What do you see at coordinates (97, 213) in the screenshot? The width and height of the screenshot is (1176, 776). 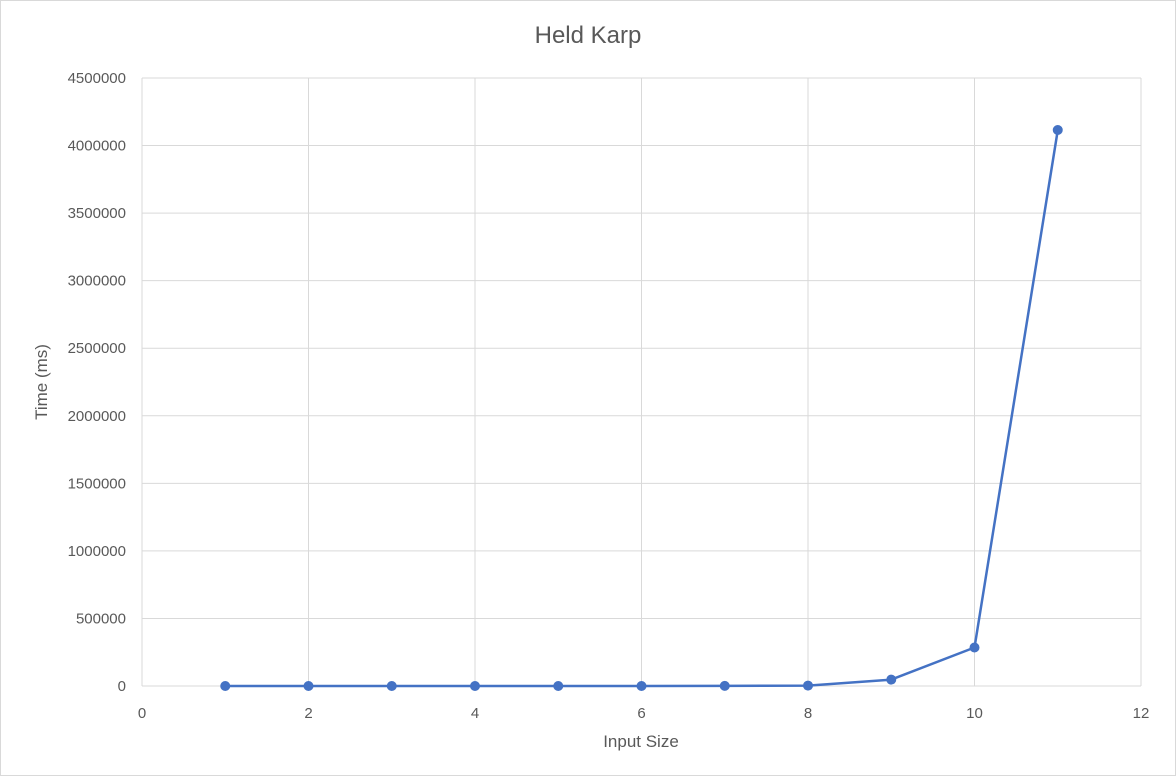 I see `y-tick-label: 3500000` at bounding box center [97, 213].